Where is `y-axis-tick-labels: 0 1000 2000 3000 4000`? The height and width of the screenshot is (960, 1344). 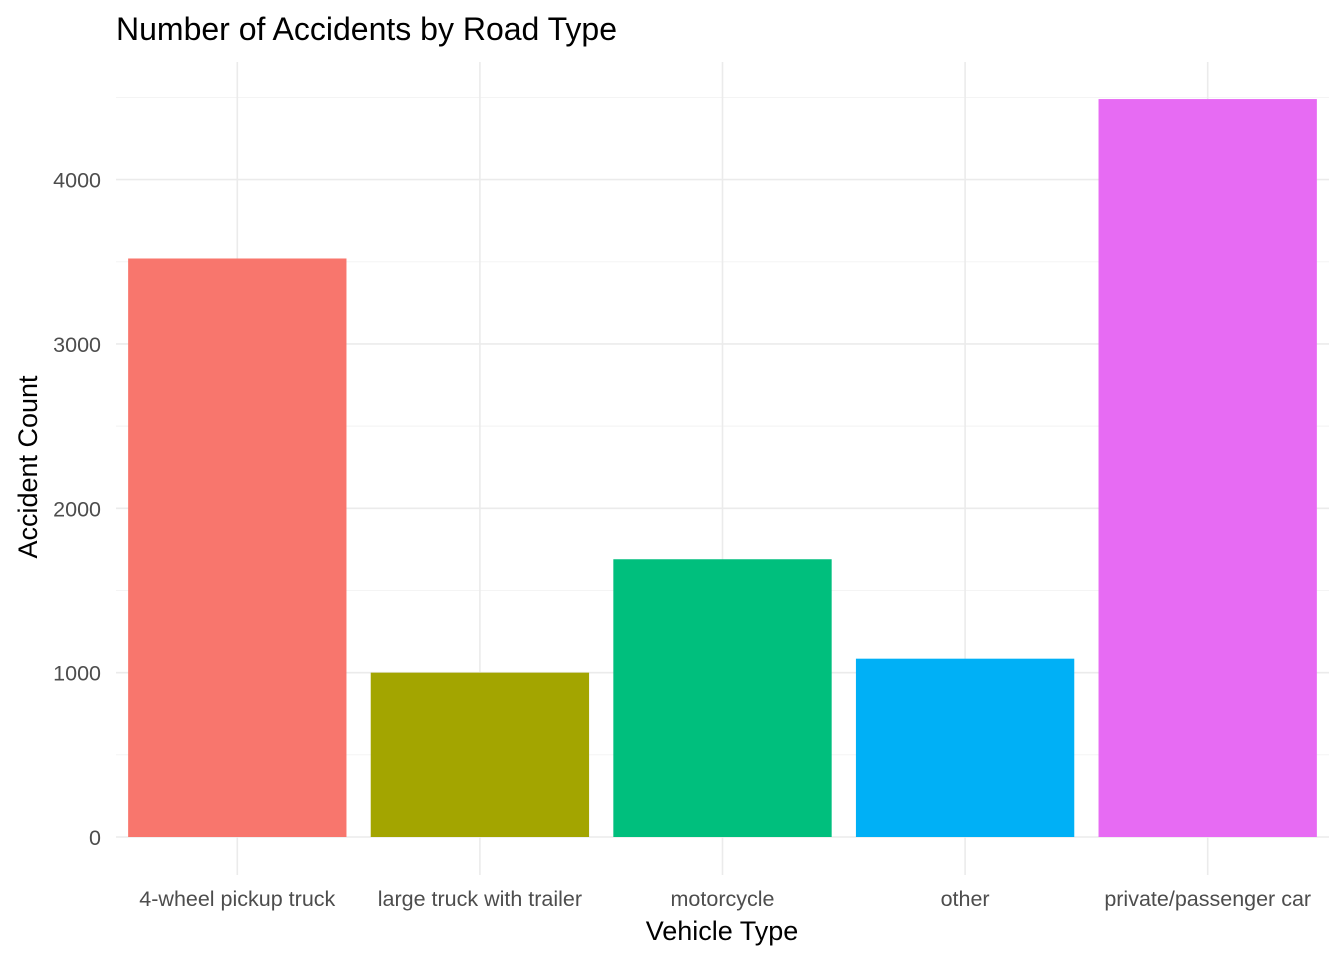
y-axis-tick-labels: 0 1000 2000 3000 4000 is located at coordinates (77, 509).